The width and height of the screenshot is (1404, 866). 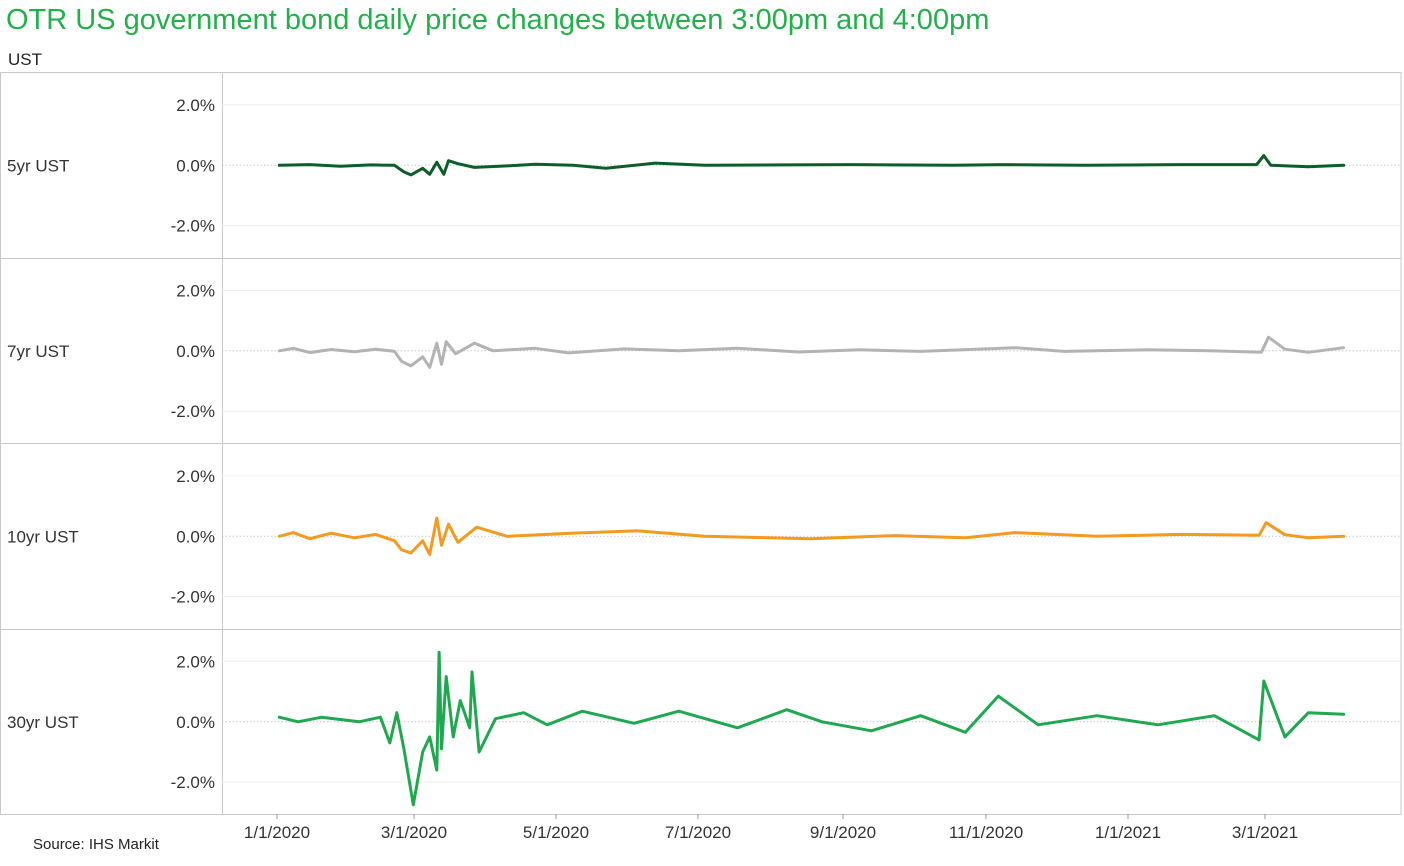 What do you see at coordinates (38, 165) in the screenshot?
I see `panel-label: 5yr UST` at bounding box center [38, 165].